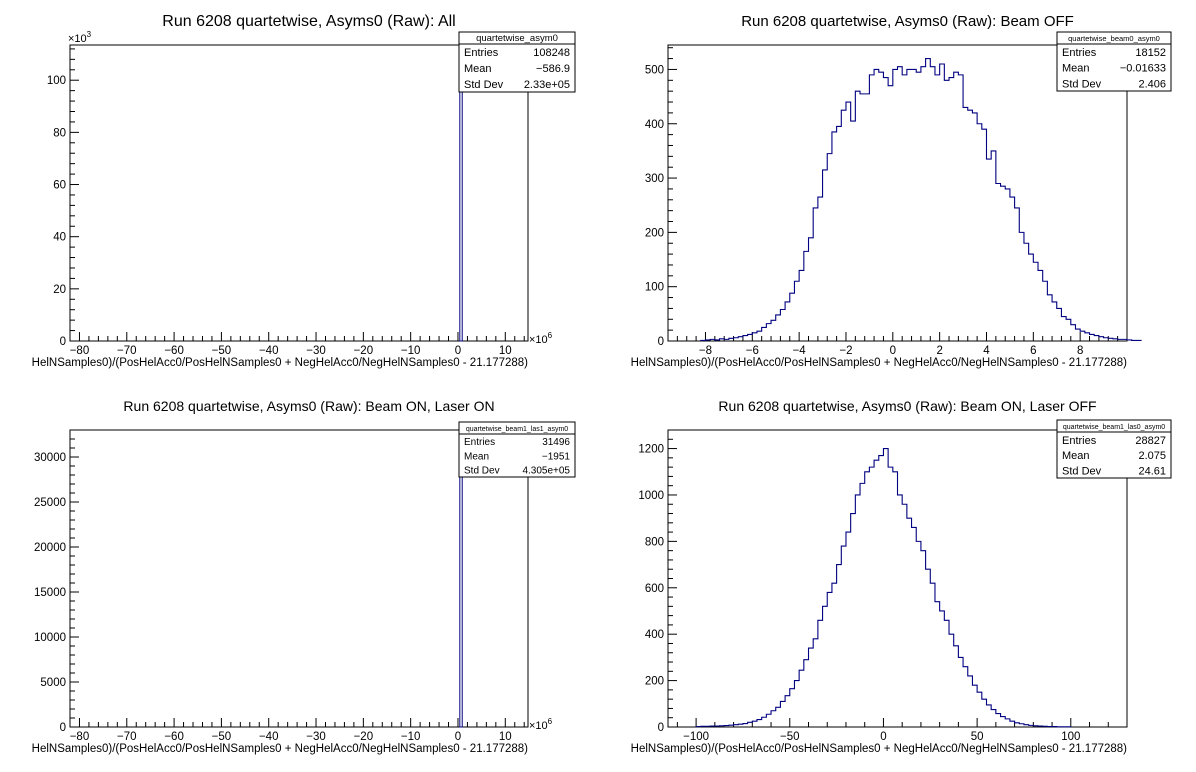  I want to click on x-tick-label: −8, so click(705, 351).